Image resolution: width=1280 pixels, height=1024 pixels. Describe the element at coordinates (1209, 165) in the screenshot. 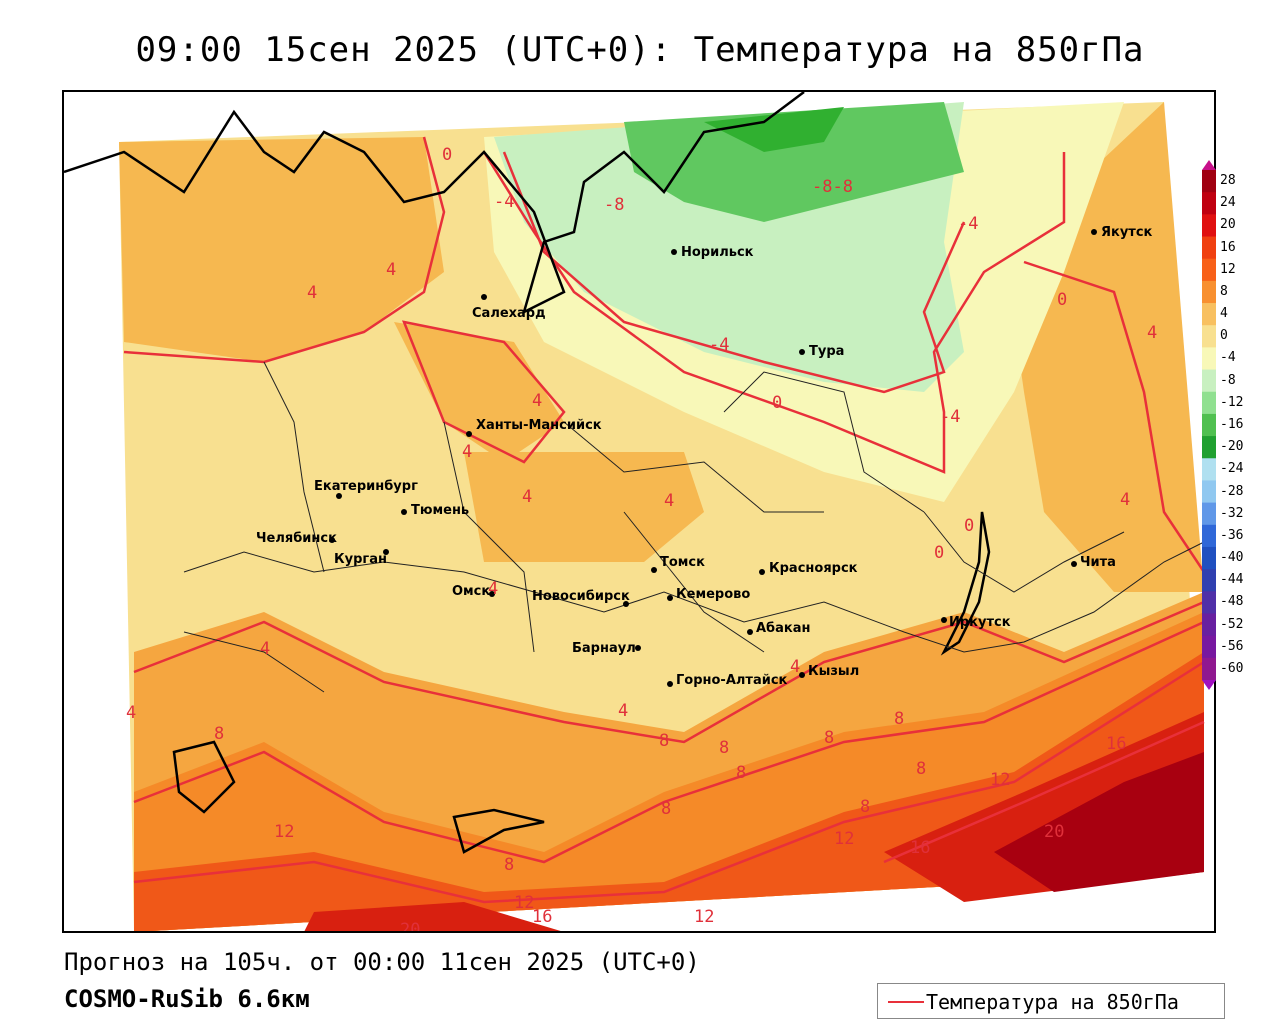

I see `colorbar-top-arrow` at that location.